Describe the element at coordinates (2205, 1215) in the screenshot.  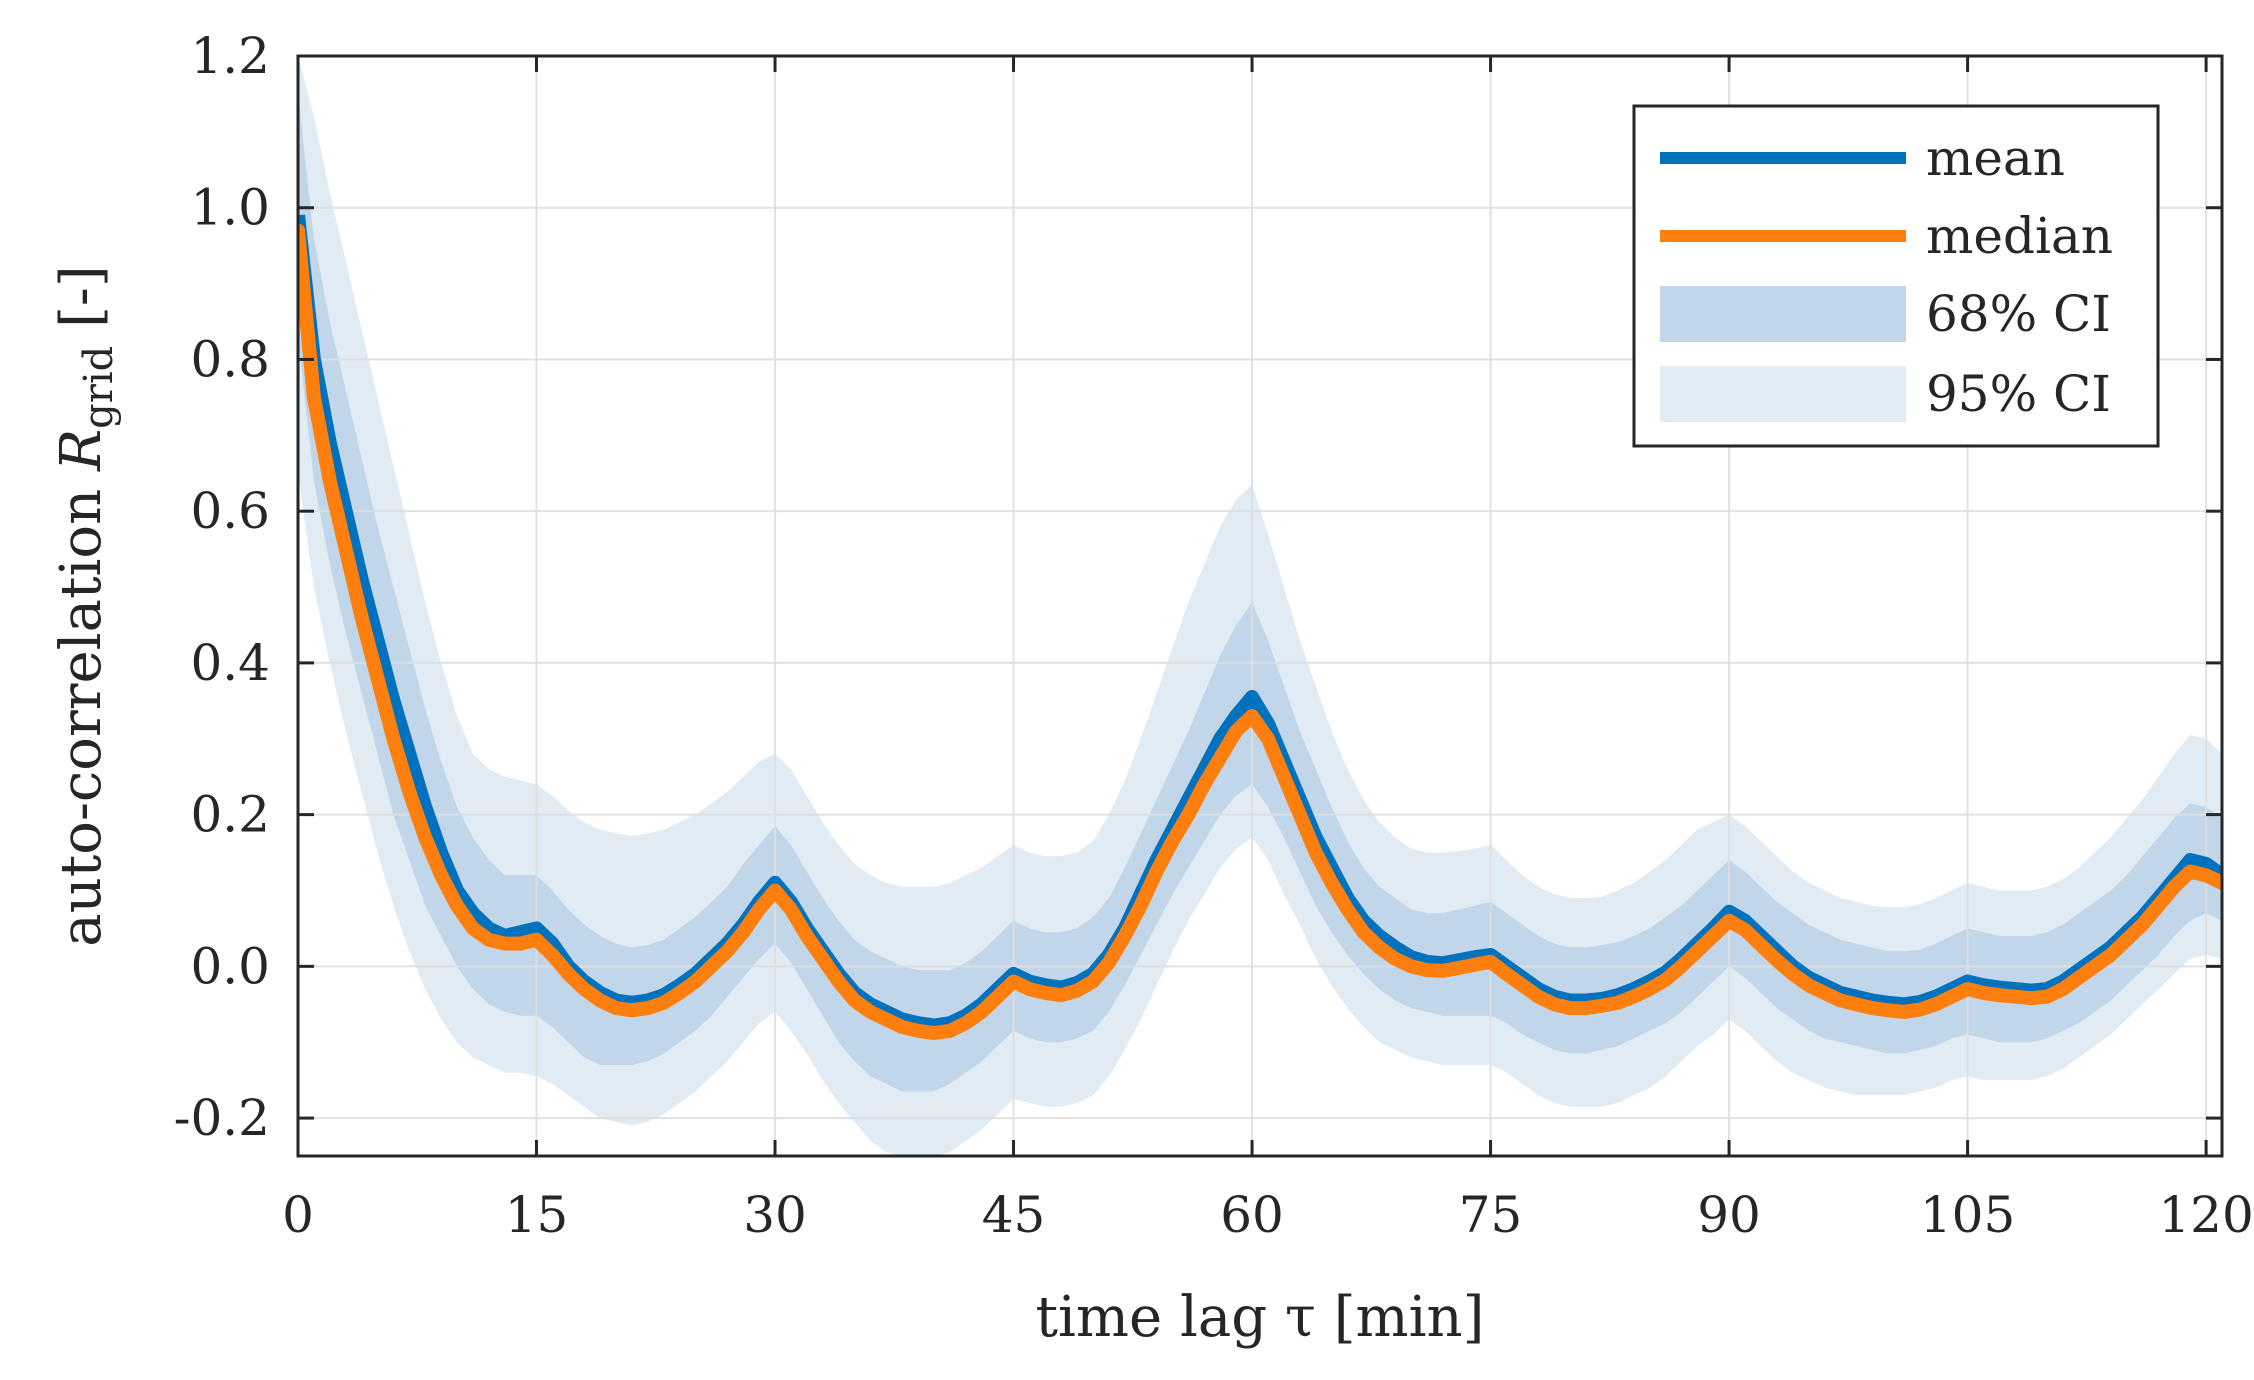
I see `x-tick-label: 120` at that location.